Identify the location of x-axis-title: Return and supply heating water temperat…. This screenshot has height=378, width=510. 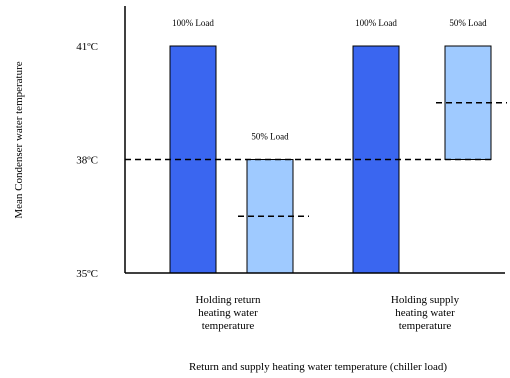
(318, 367).